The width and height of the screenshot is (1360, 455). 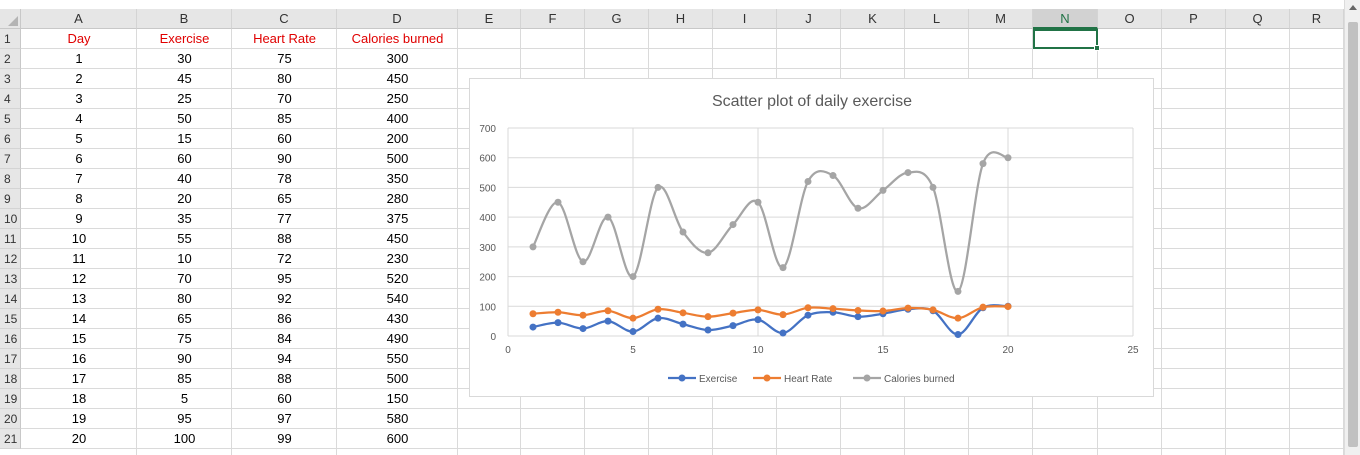 What do you see at coordinates (79, 38) in the screenshot?
I see `header-cell-a1: Day` at bounding box center [79, 38].